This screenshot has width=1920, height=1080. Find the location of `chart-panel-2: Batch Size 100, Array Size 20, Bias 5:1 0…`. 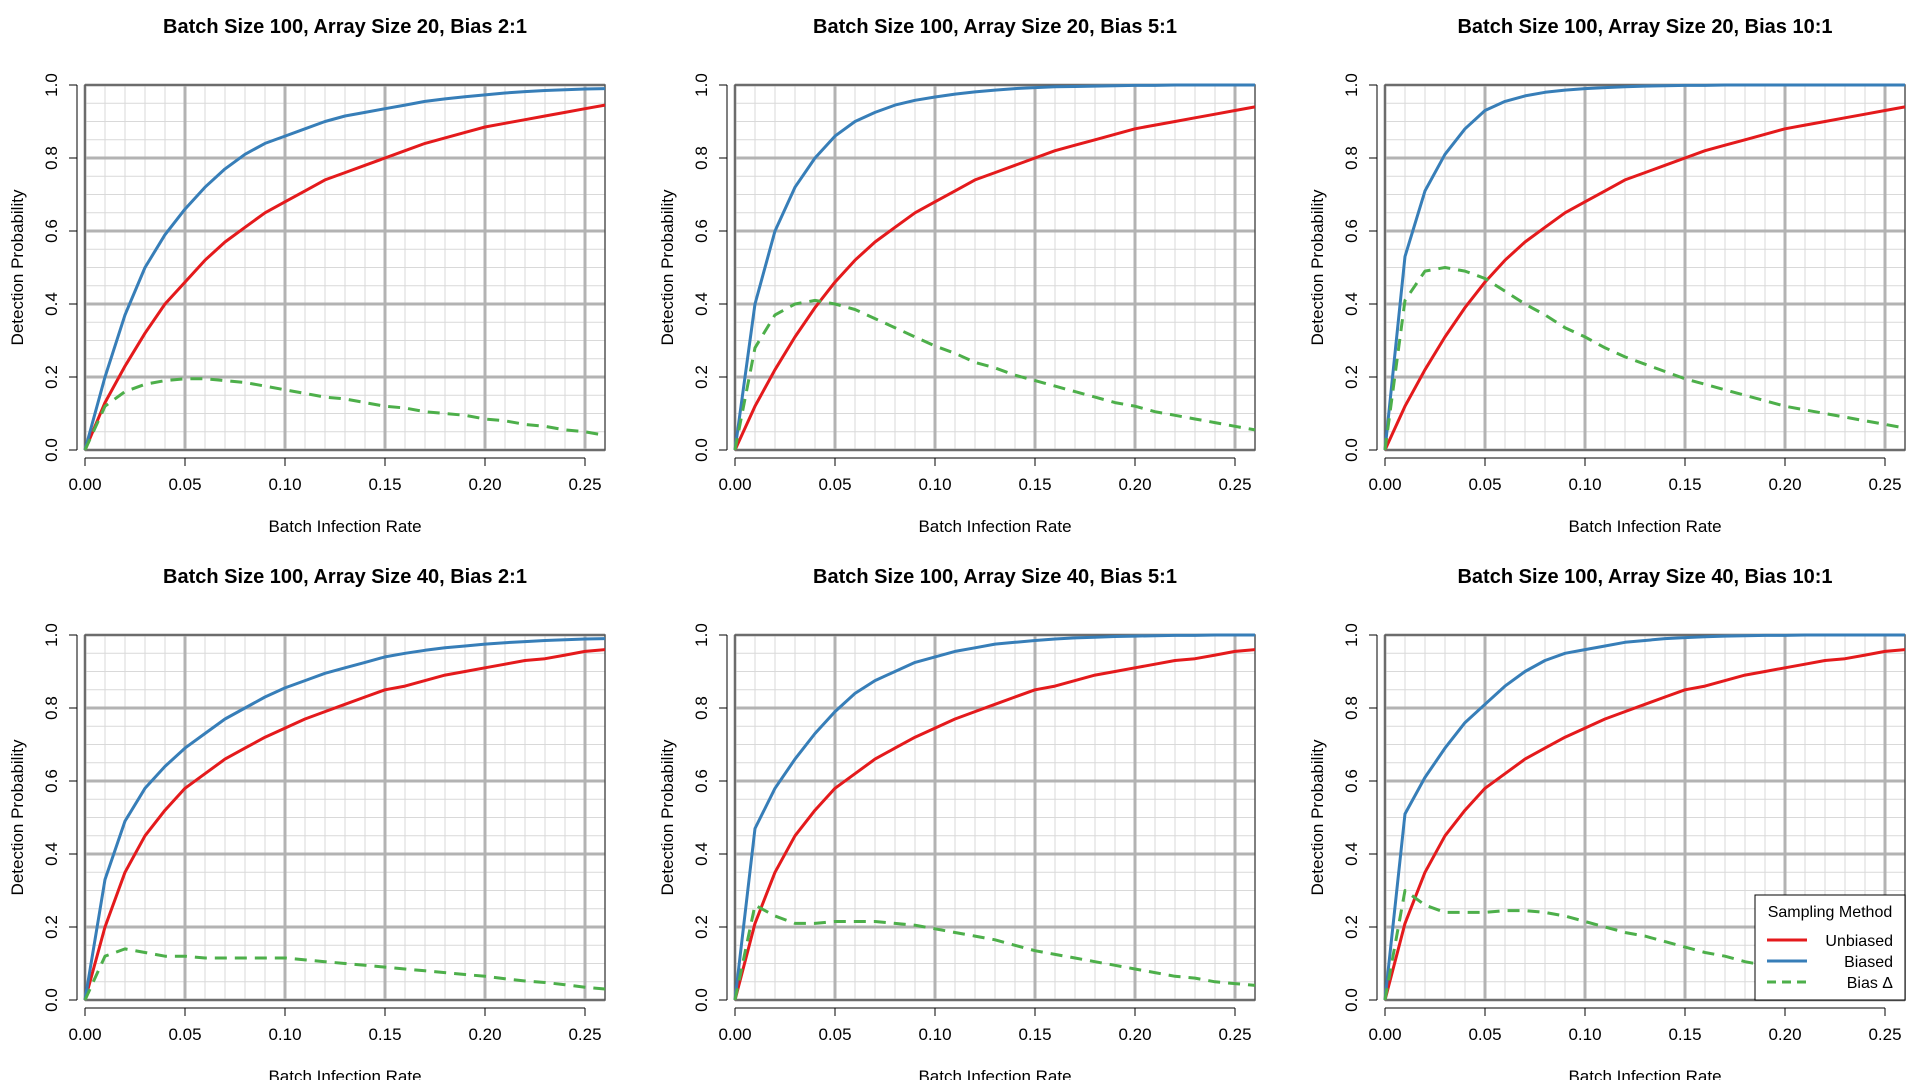

chart-panel-2: Batch Size 100, Array Size 20, Bias 5:1 0… is located at coordinates (957, 276).